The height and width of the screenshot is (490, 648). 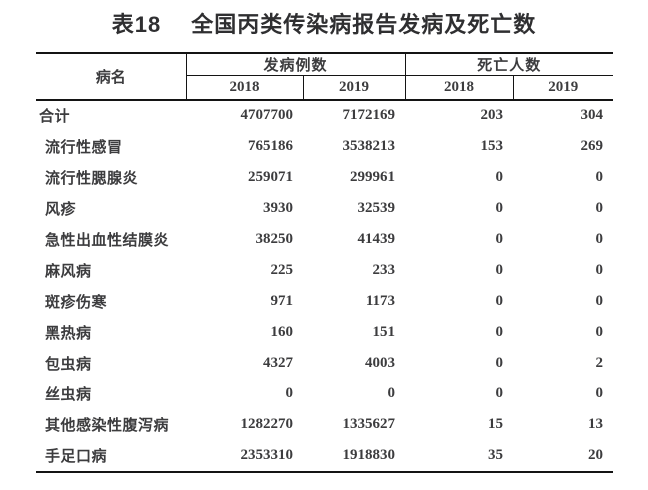 What do you see at coordinates (289, 393) in the screenshot?
I see `cases-2018-cell: 0` at bounding box center [289, 393].